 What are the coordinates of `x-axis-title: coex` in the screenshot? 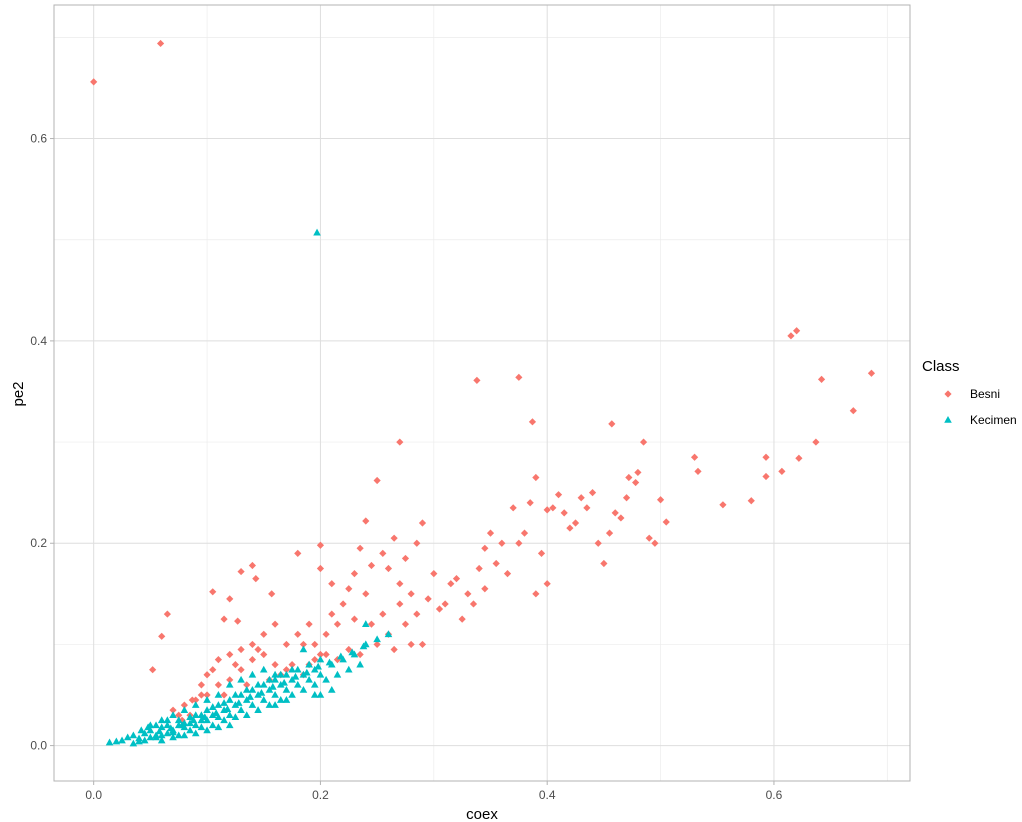 It's located at (482, 814).